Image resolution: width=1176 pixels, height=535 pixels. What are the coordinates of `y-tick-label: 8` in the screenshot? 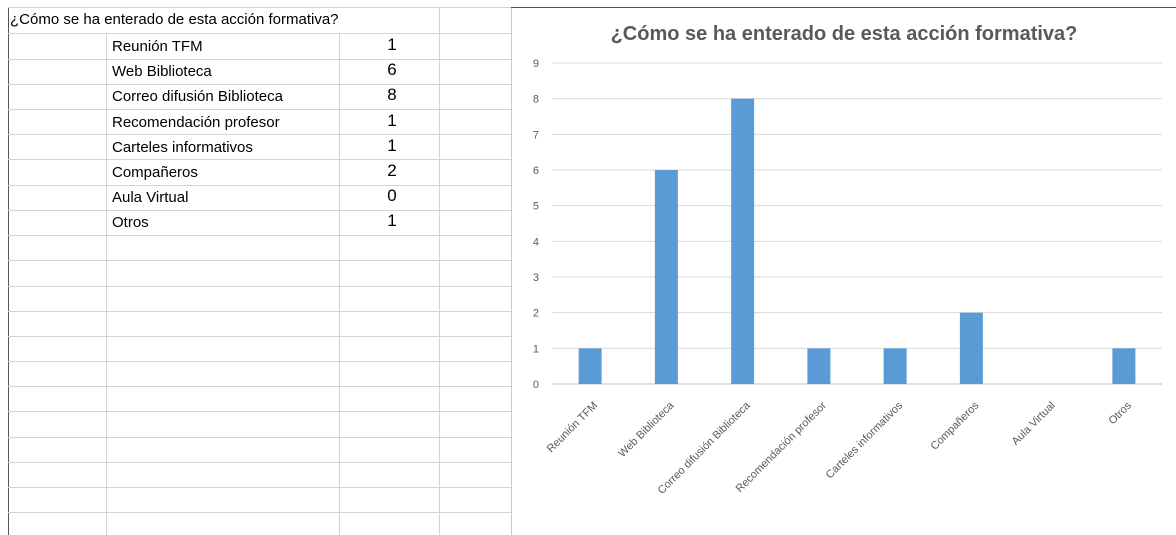 It's located at (536, 100).